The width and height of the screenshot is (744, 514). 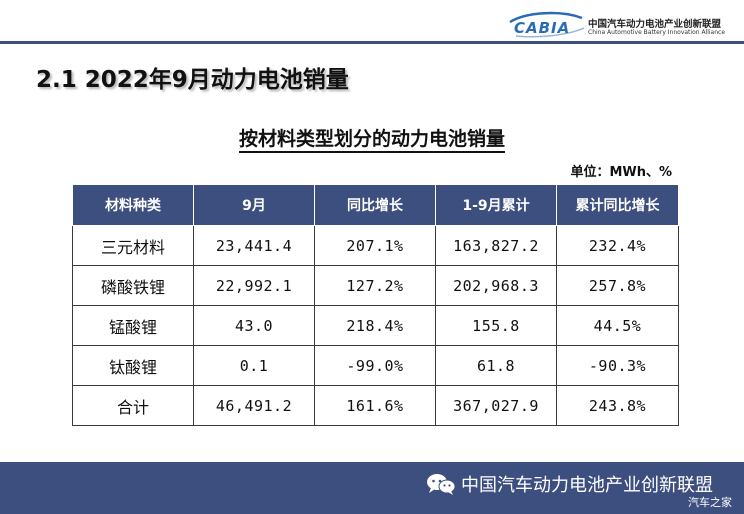 What do you see at coordinates (133, 325) in the screenshot?
I see `cell-material: 锰酸锂` at bounding box center [133, 325].